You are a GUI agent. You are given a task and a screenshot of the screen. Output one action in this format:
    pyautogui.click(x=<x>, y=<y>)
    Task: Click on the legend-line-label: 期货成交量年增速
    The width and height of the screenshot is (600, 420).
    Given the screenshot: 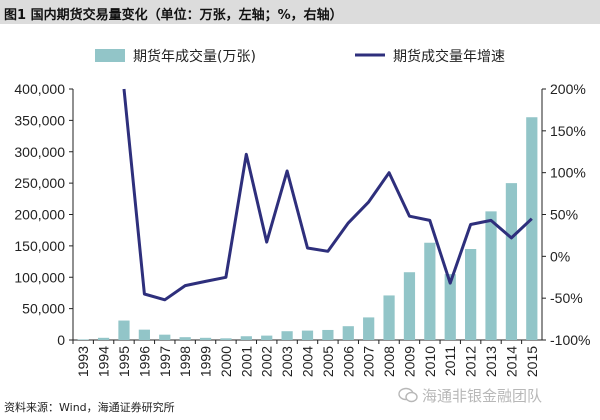 What is the action you would take?
    pyautogui.click(x=449, y=56)
    